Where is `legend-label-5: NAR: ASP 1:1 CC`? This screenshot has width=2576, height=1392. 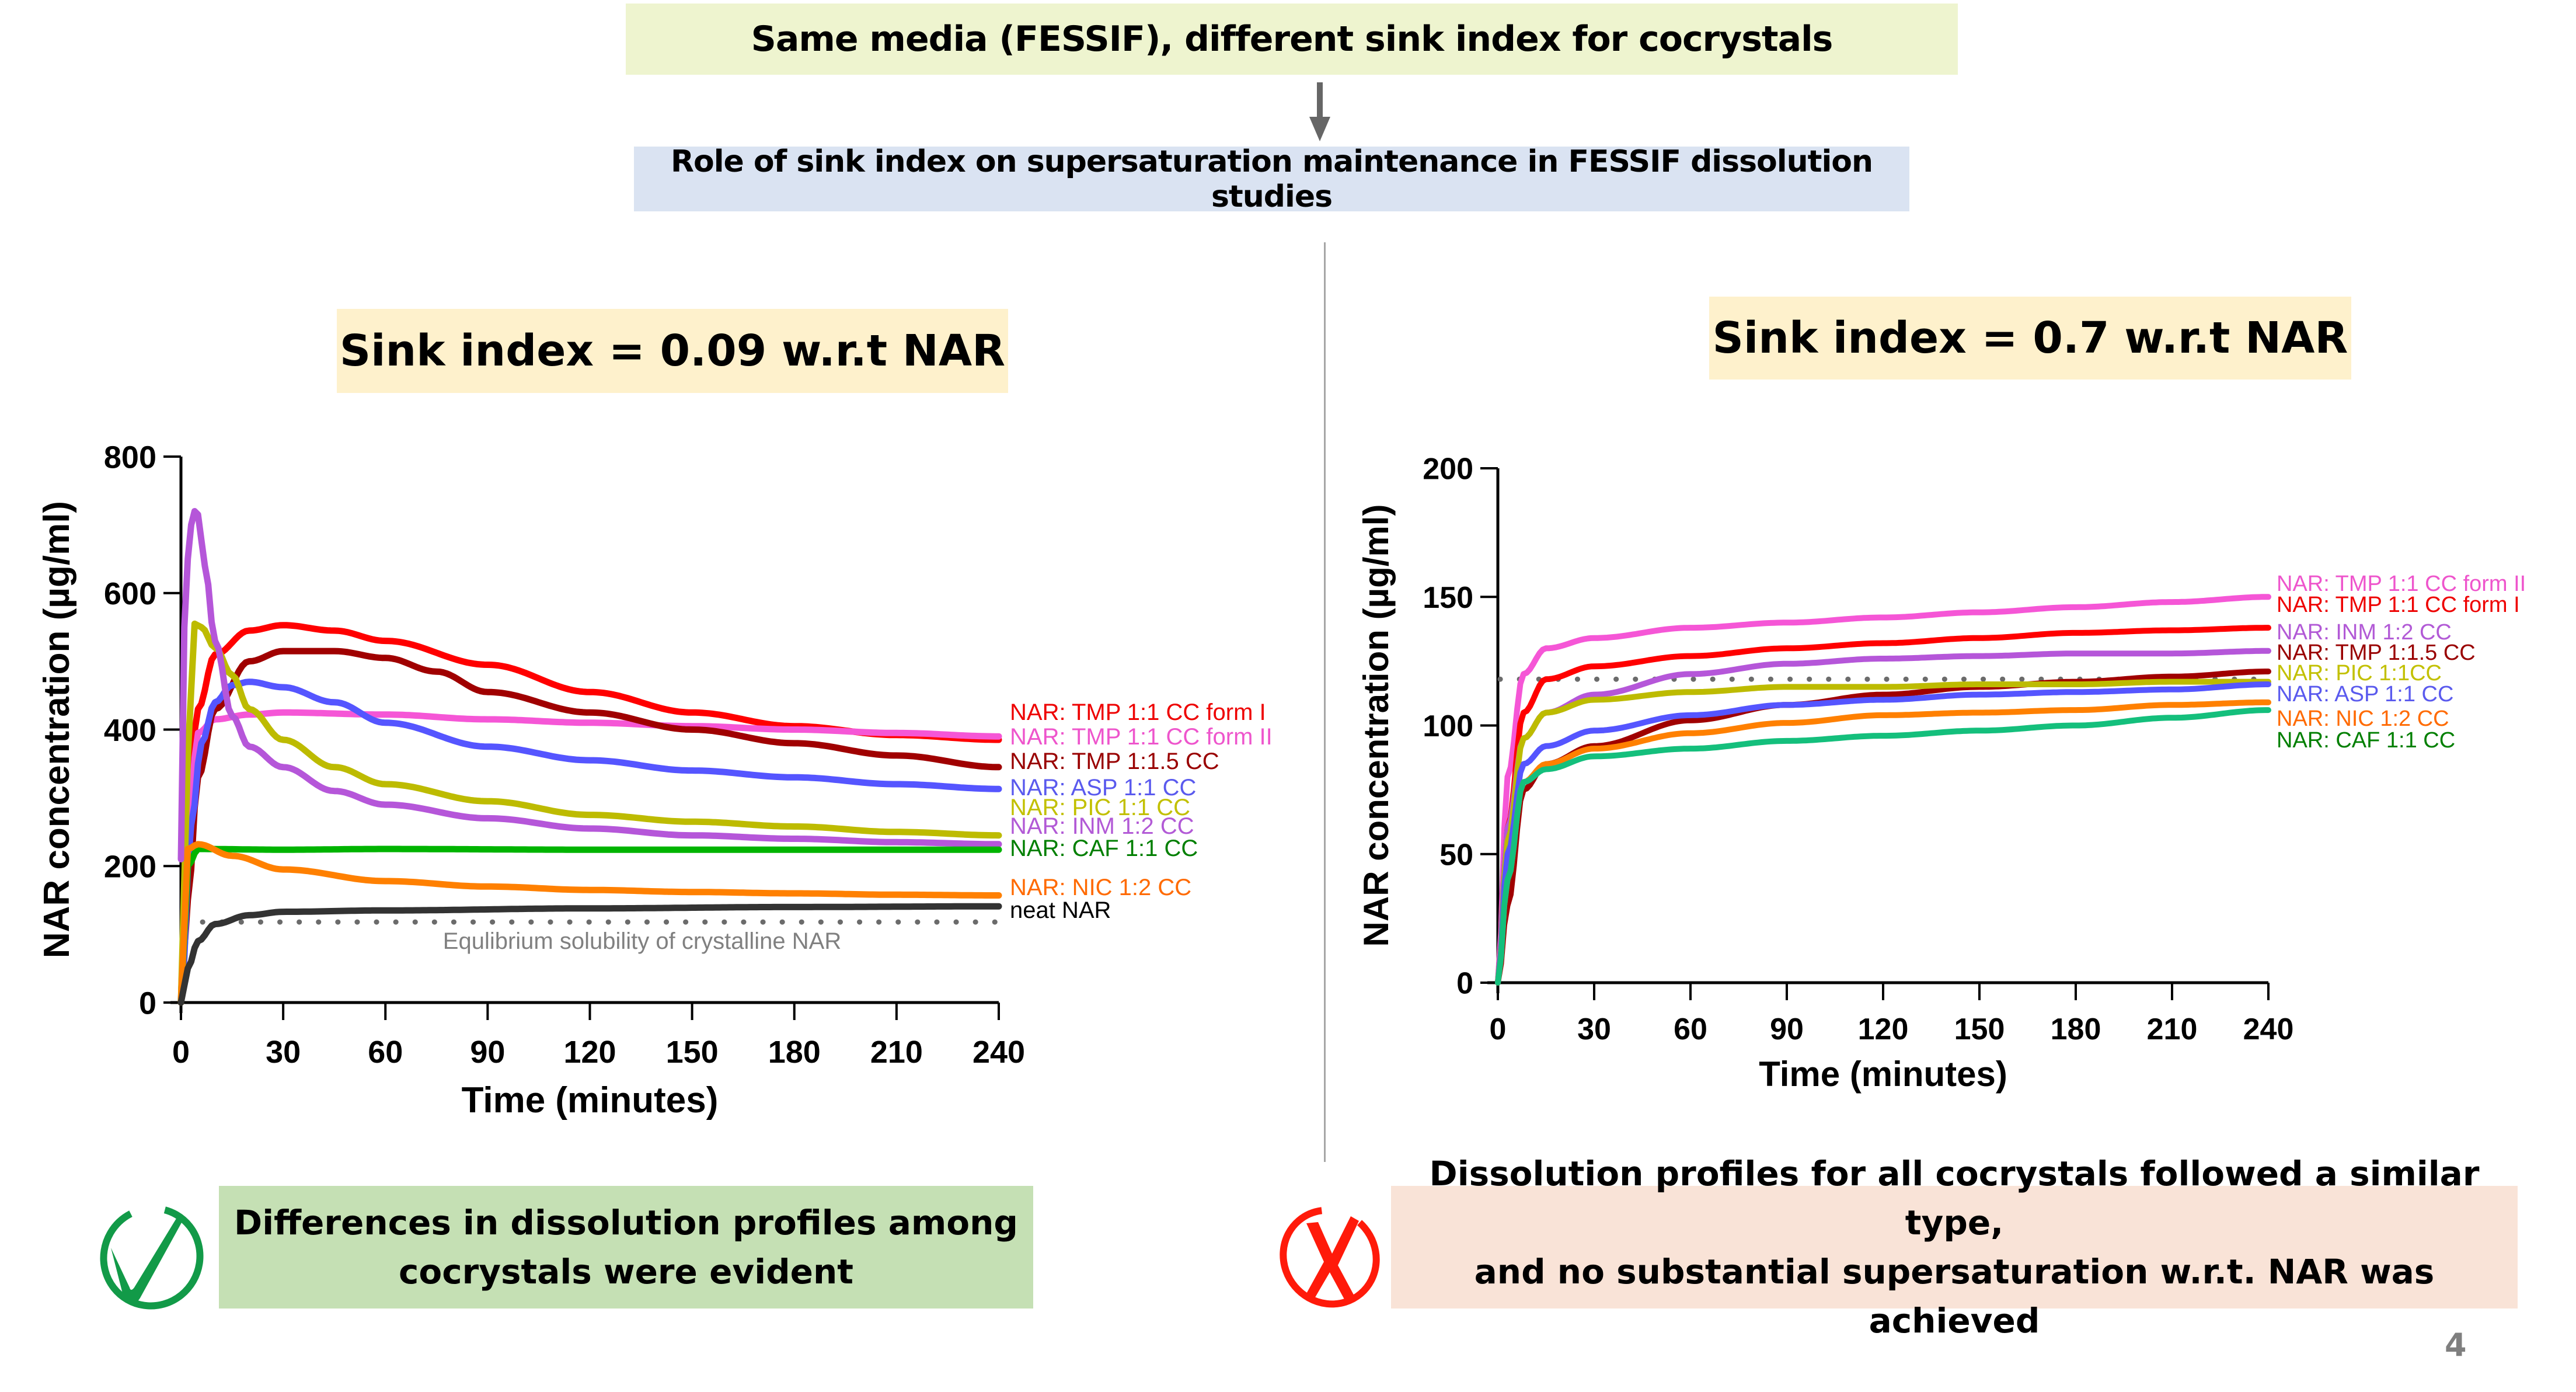
legend-label-5: NAR: ASP 1:1 CC is located at coordinates (2365, 694).